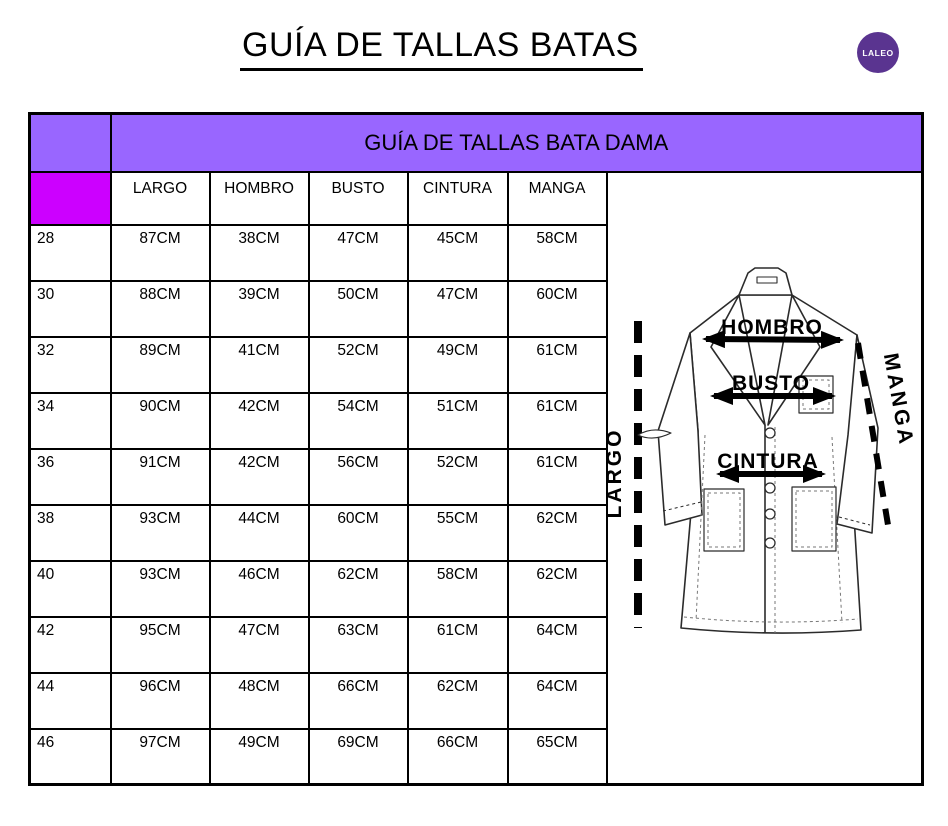  I want to click on hombro-label: HOMBRO, so click(772, 327).